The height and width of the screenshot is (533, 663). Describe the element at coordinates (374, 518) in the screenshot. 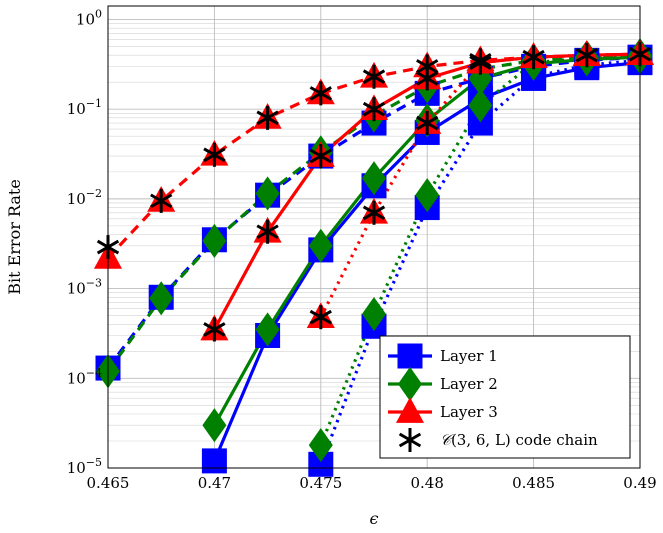

I see `x-axis-title: ϵ` at that location.